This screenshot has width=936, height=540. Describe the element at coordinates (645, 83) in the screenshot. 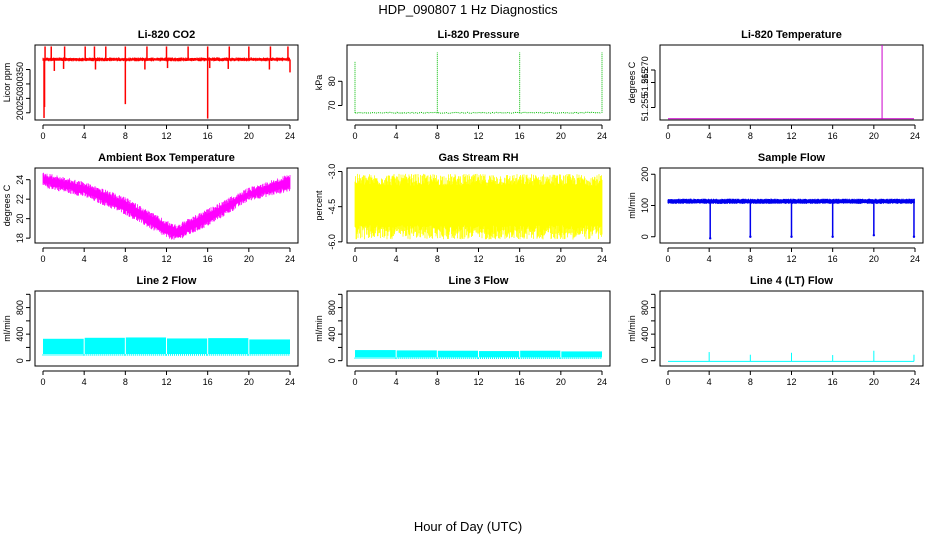

I see `y-tick-label: 51.265` at that location.